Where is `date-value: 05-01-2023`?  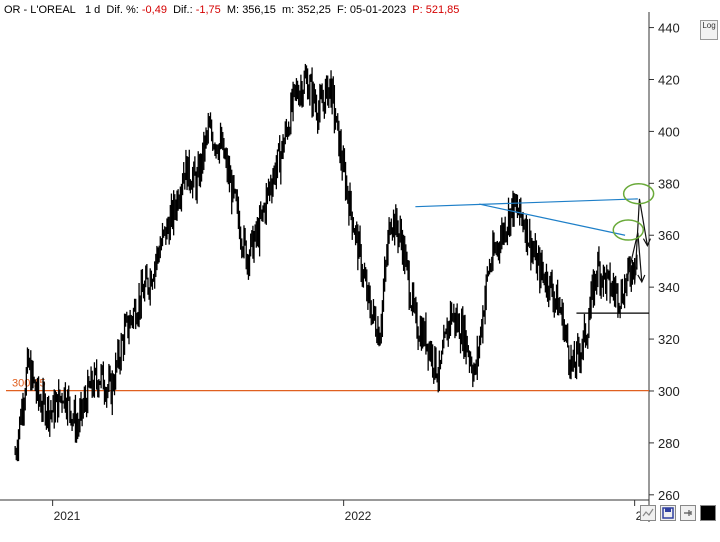 date-value: 05-01-2023 is located at coordinates (378, 10).